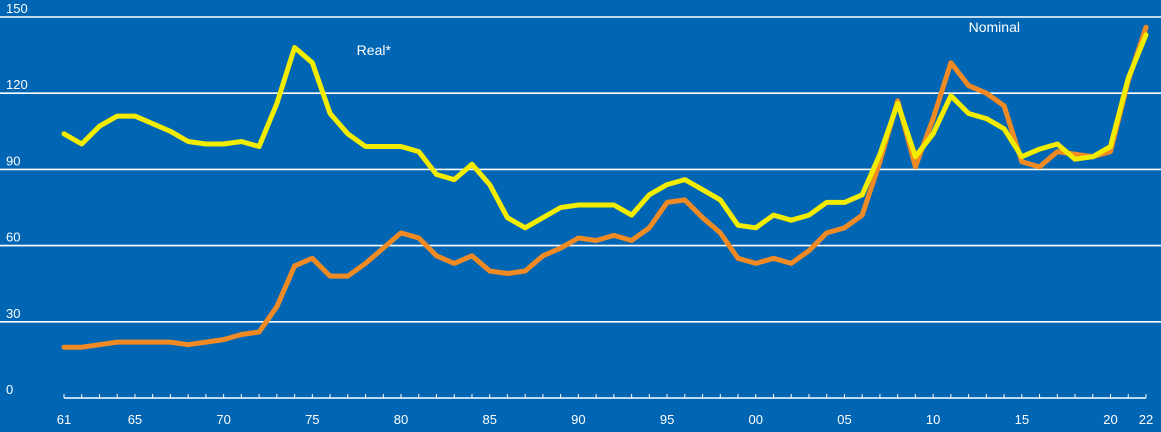 The width and height of the screenshot is (1161, 432). What do you see at coordinates (1022, 419) in the screenshot?
I see `x-tick-label-15: 15` at bounding box center [1022, 419].